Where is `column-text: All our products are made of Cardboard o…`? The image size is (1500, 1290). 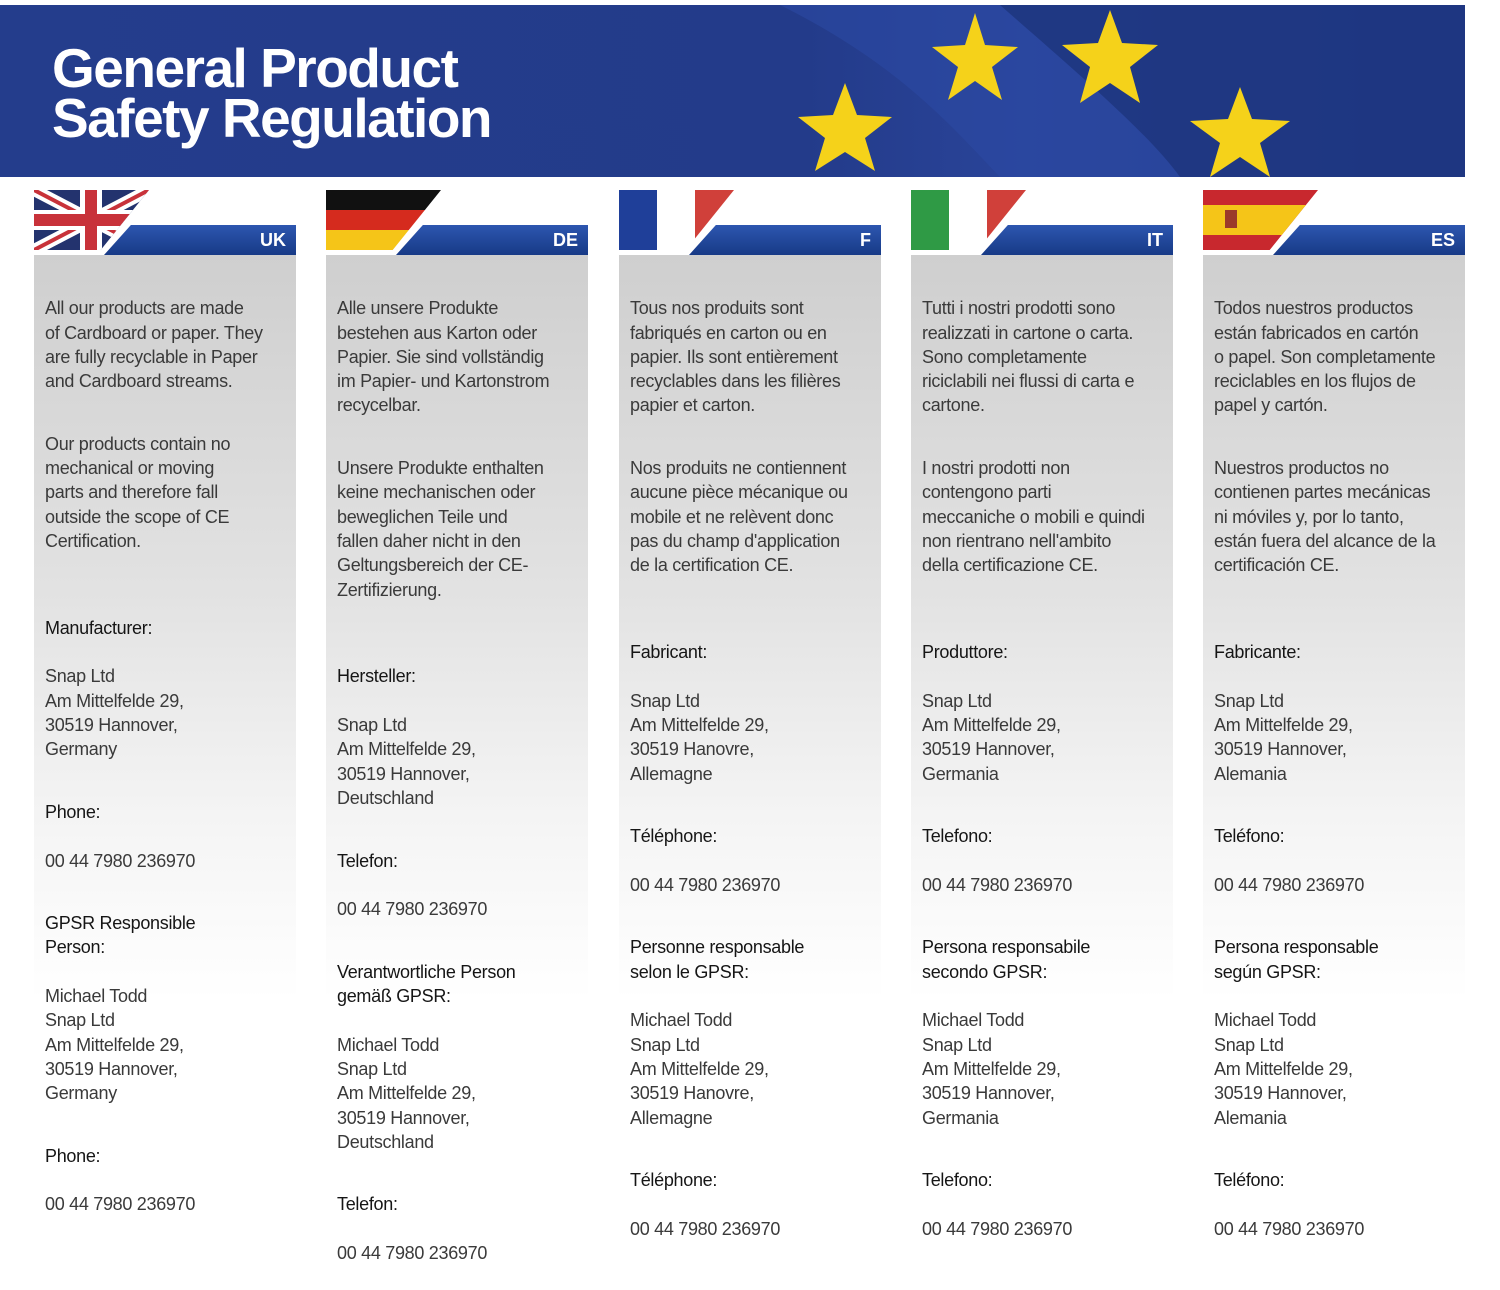
column-text: All our products are made of Cardboard o… is located at coordinates (170, 756).